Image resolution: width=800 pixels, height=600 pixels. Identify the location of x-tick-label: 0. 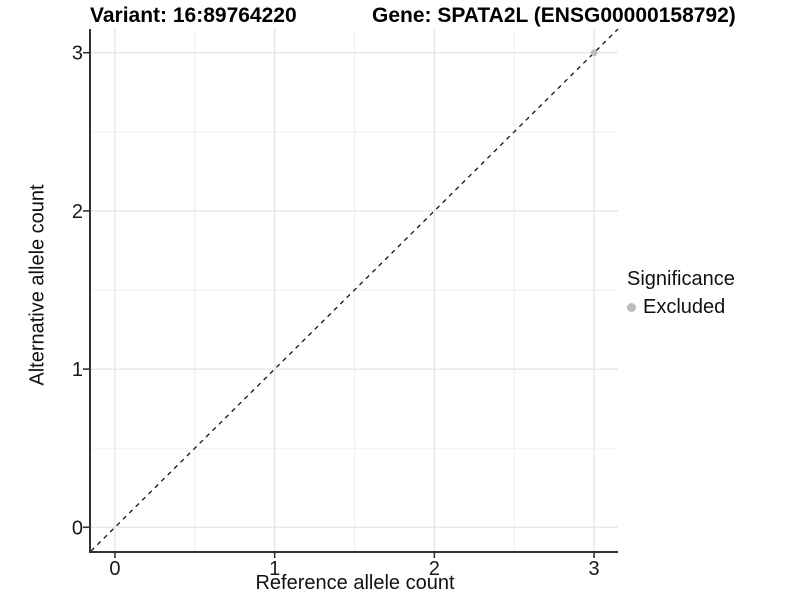
(114, 569).